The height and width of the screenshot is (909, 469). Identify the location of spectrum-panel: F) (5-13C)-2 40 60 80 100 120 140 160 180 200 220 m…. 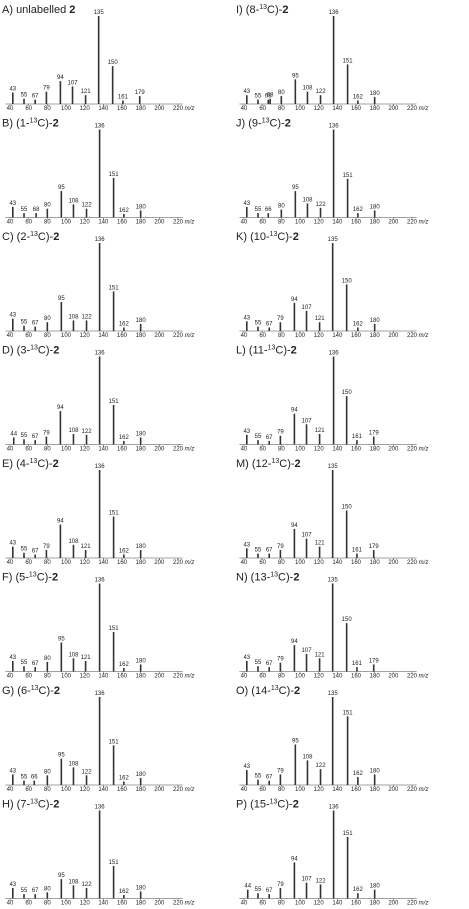
(98, 626).